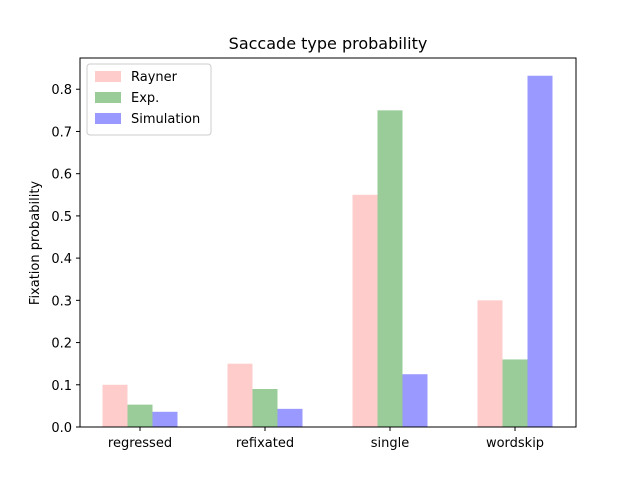  Describe the element at coordinates (265, 408) in the screenshot. I see `bar-exp-refixated` at that location.